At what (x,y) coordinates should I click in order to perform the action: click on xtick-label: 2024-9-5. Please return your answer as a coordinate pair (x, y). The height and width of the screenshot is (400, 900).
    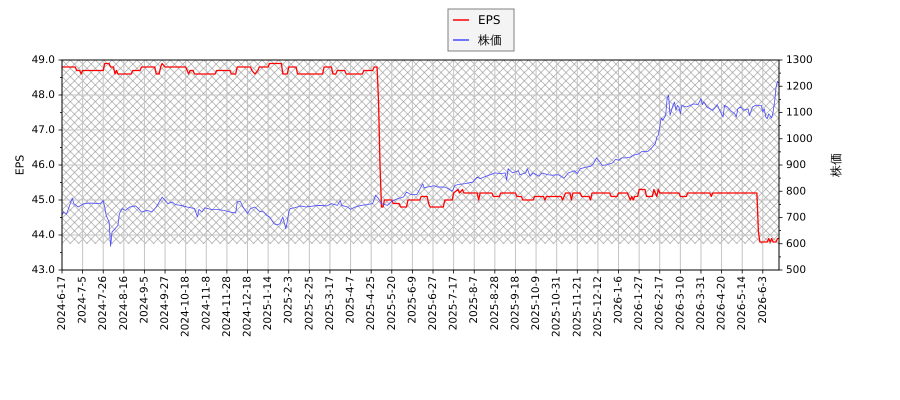
    Looking at the image, I should click on (144, 300).